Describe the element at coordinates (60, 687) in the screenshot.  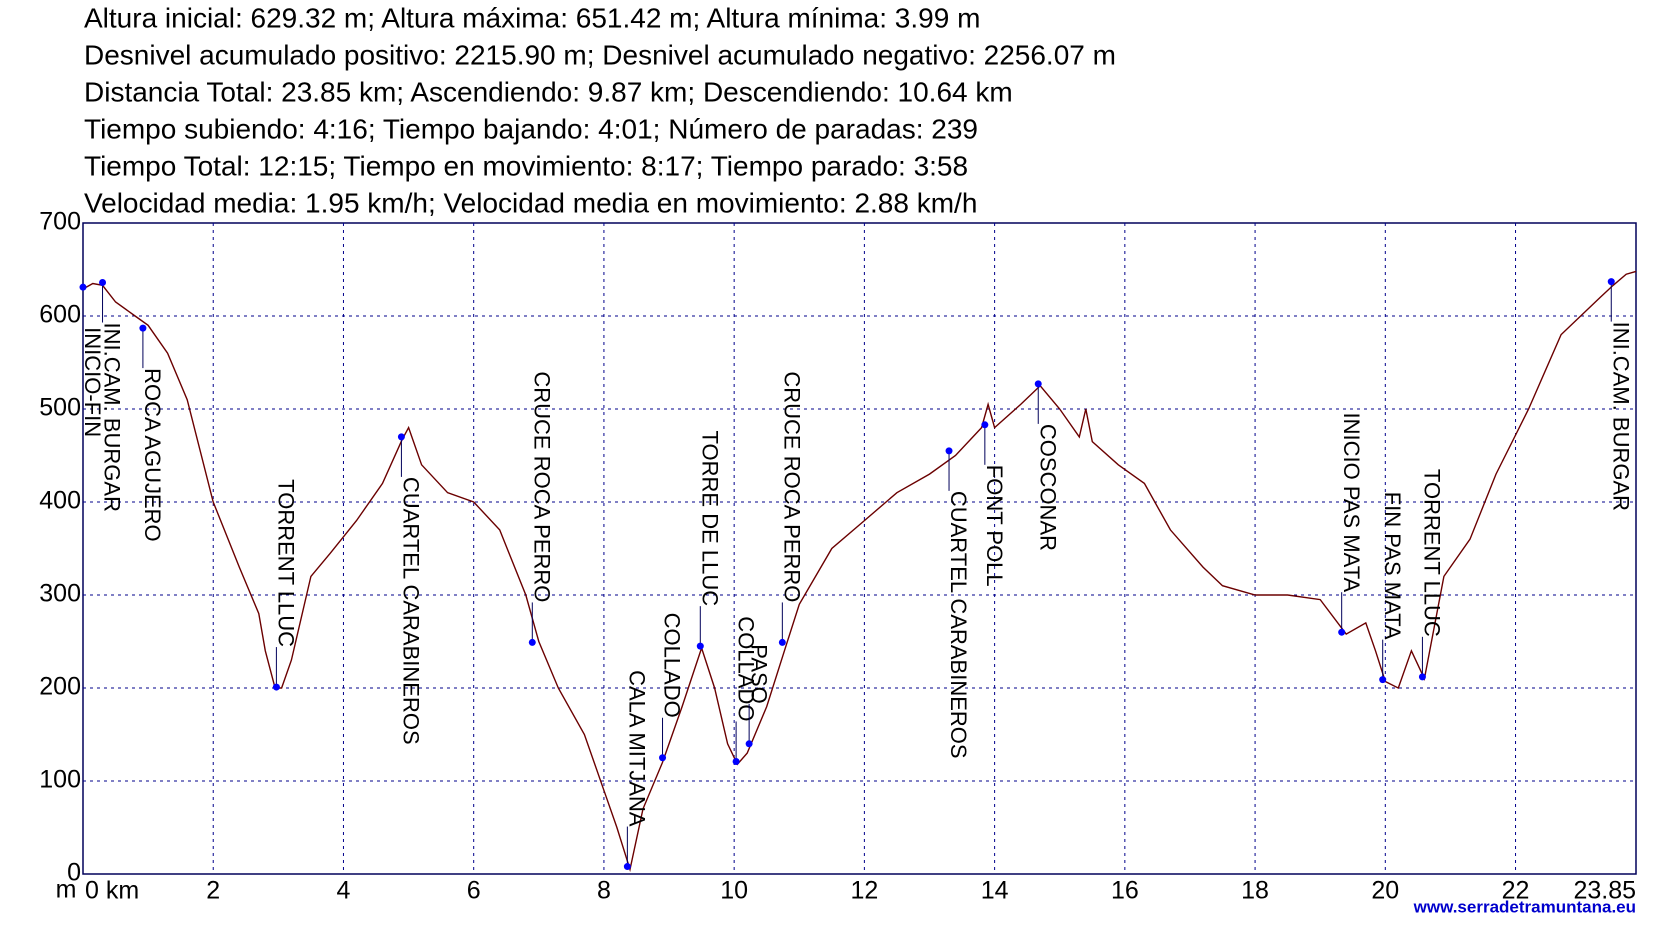
I see `y-tick-label: 200` at that location.